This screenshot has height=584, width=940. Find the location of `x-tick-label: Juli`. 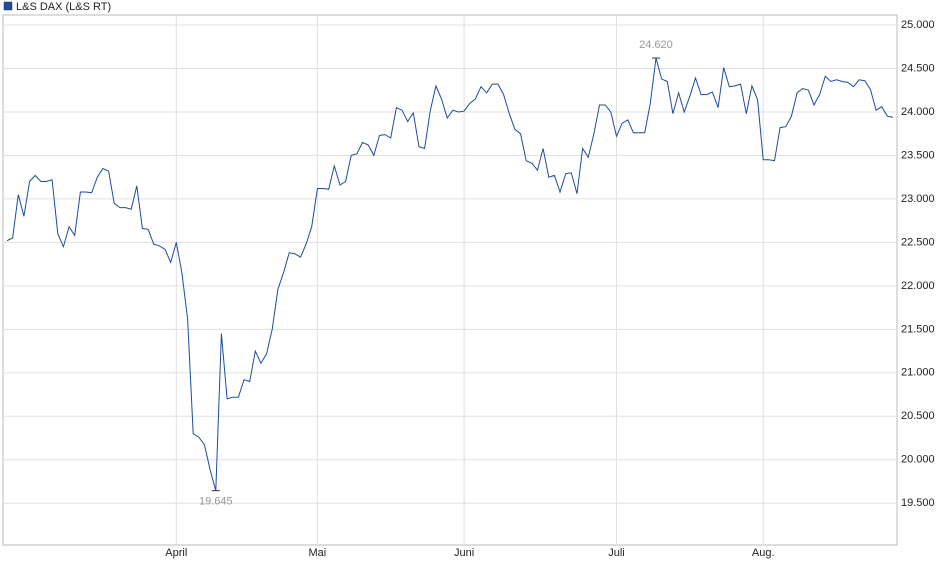

x-tick-label: Juli is located at coordinates (616, 553).